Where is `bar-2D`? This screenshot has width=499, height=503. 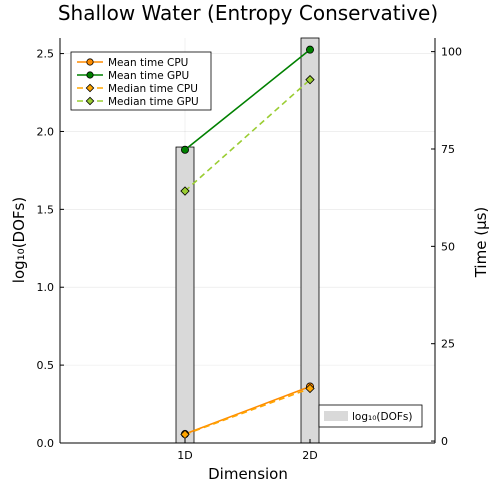
bar-2D is located at coordinates (310, 240).